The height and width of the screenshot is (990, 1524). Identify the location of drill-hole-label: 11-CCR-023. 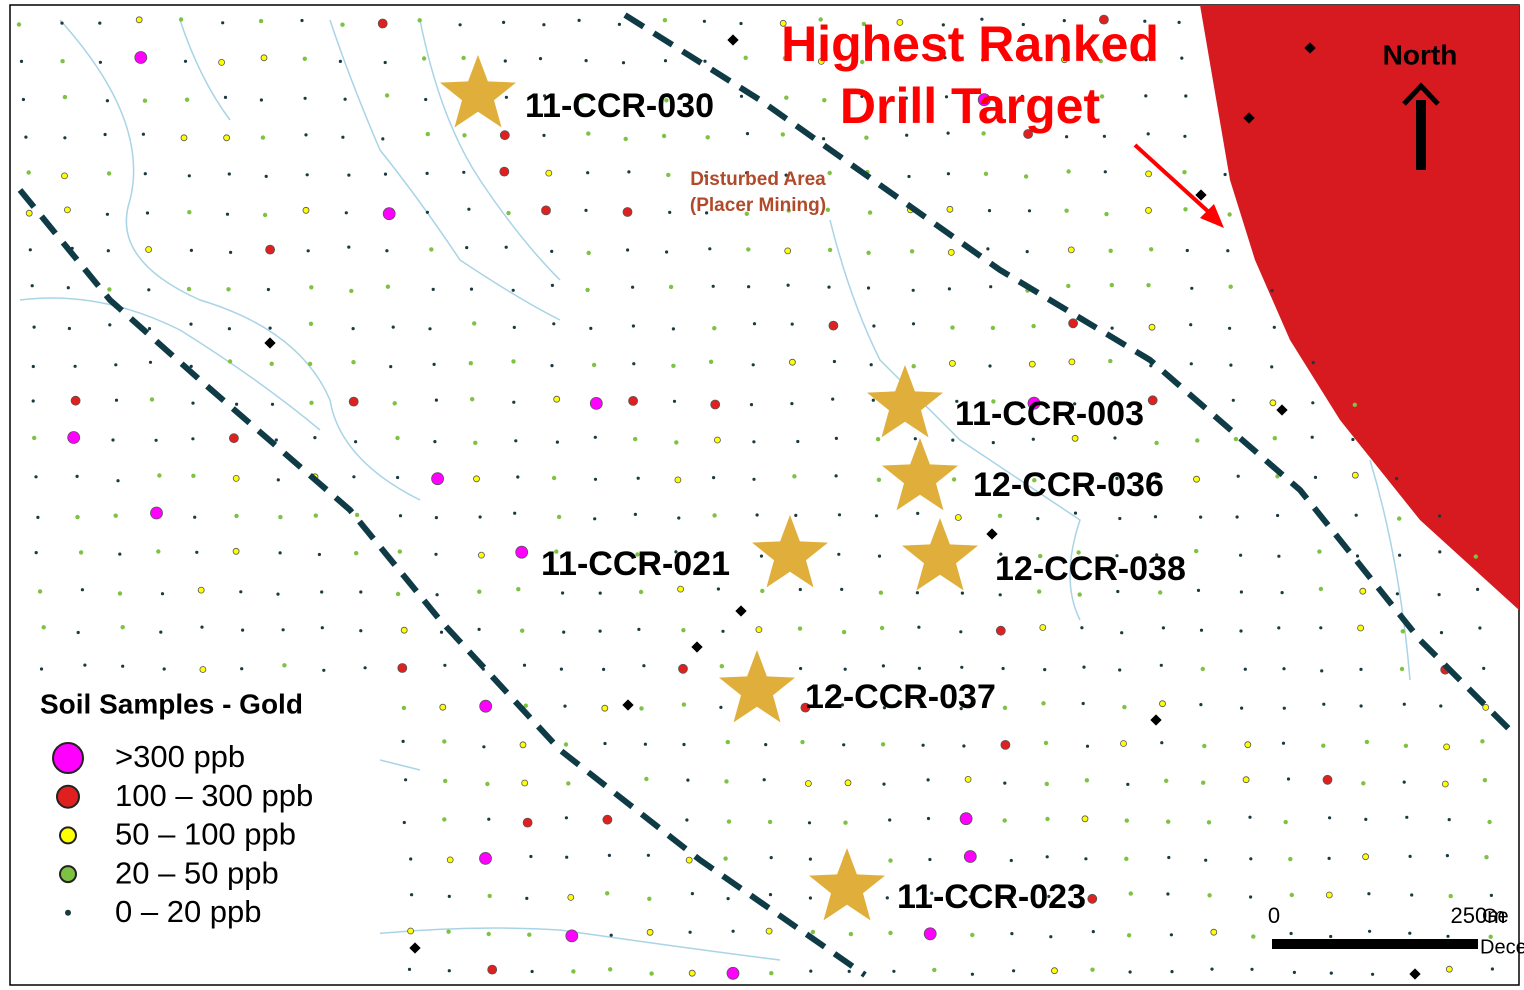
(991, 897).